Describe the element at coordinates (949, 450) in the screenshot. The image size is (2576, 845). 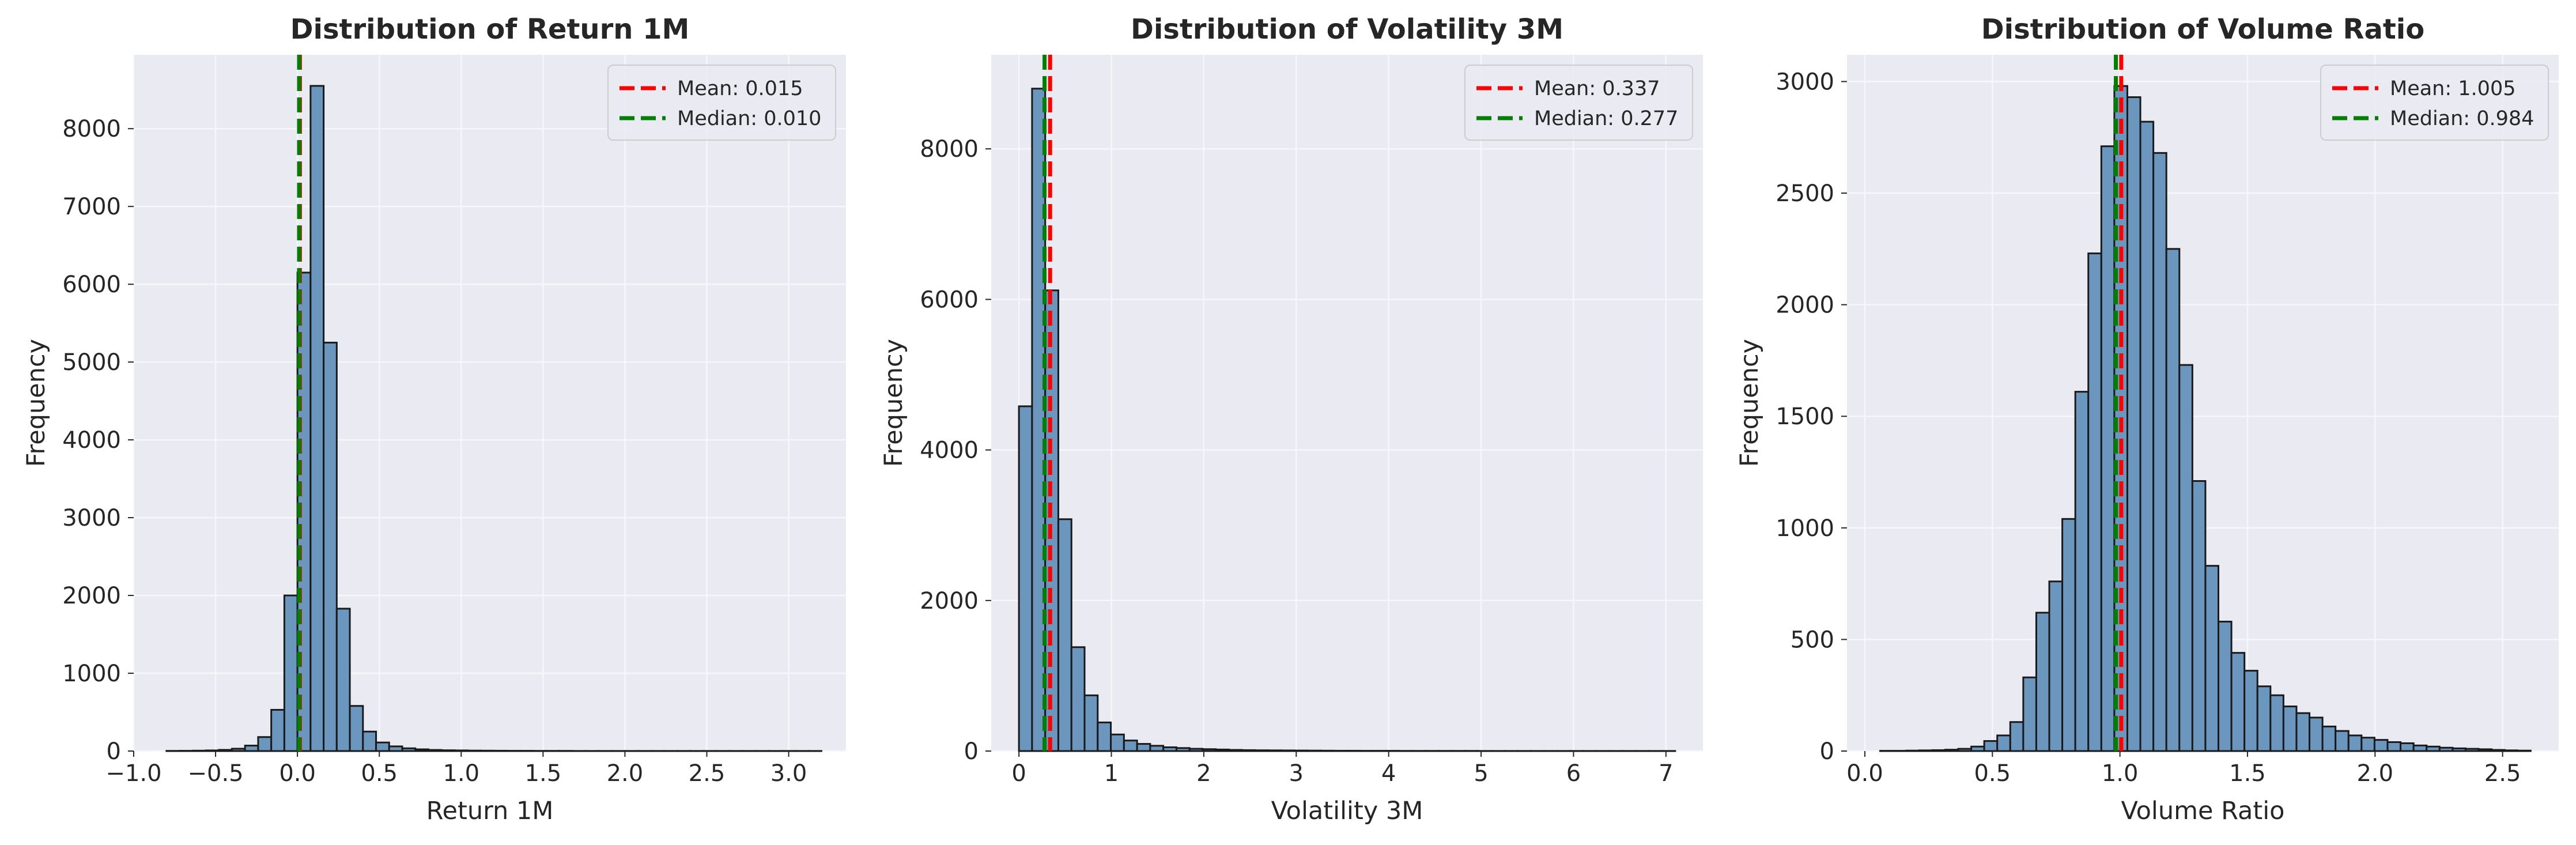
I see `y-tick-label: 4000` at that location.